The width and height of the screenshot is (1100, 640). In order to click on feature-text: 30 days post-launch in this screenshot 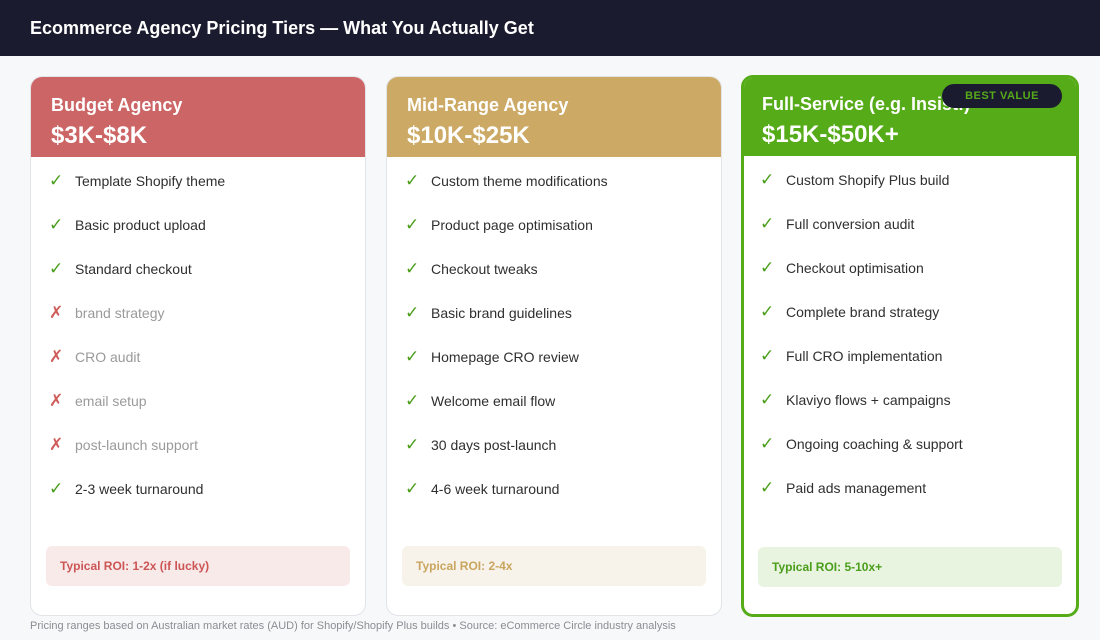, I will do `click(494, 445)`.